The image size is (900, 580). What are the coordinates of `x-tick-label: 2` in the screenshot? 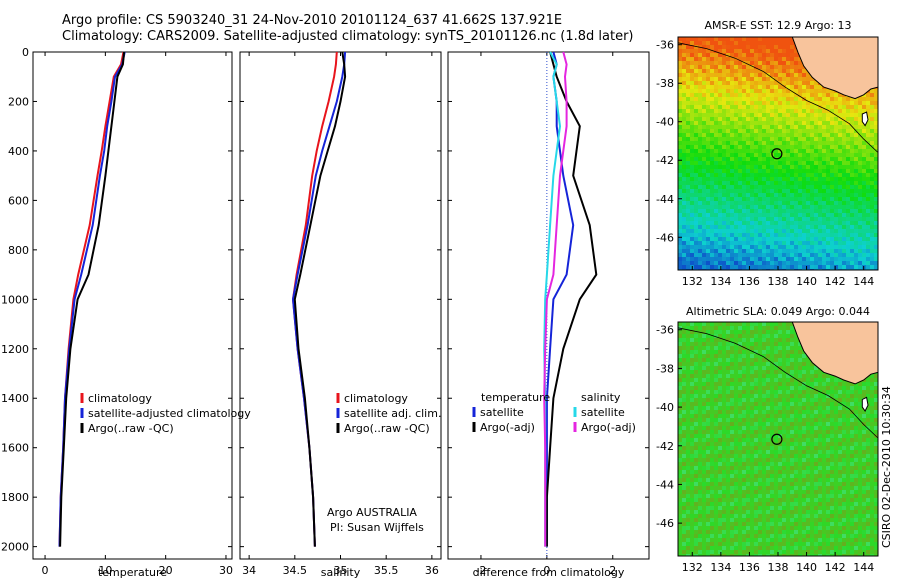 It's located at (612, 570).